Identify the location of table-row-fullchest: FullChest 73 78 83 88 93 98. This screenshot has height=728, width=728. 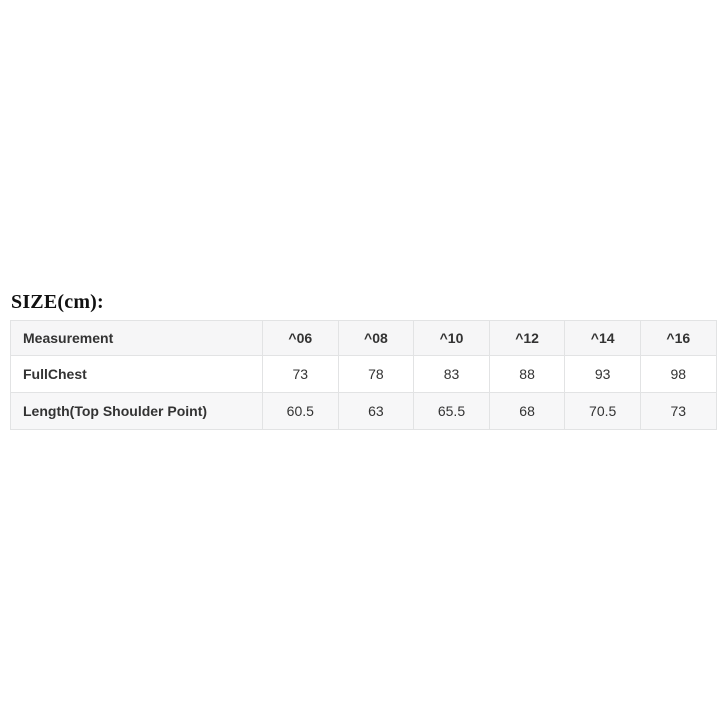
(363, 374).